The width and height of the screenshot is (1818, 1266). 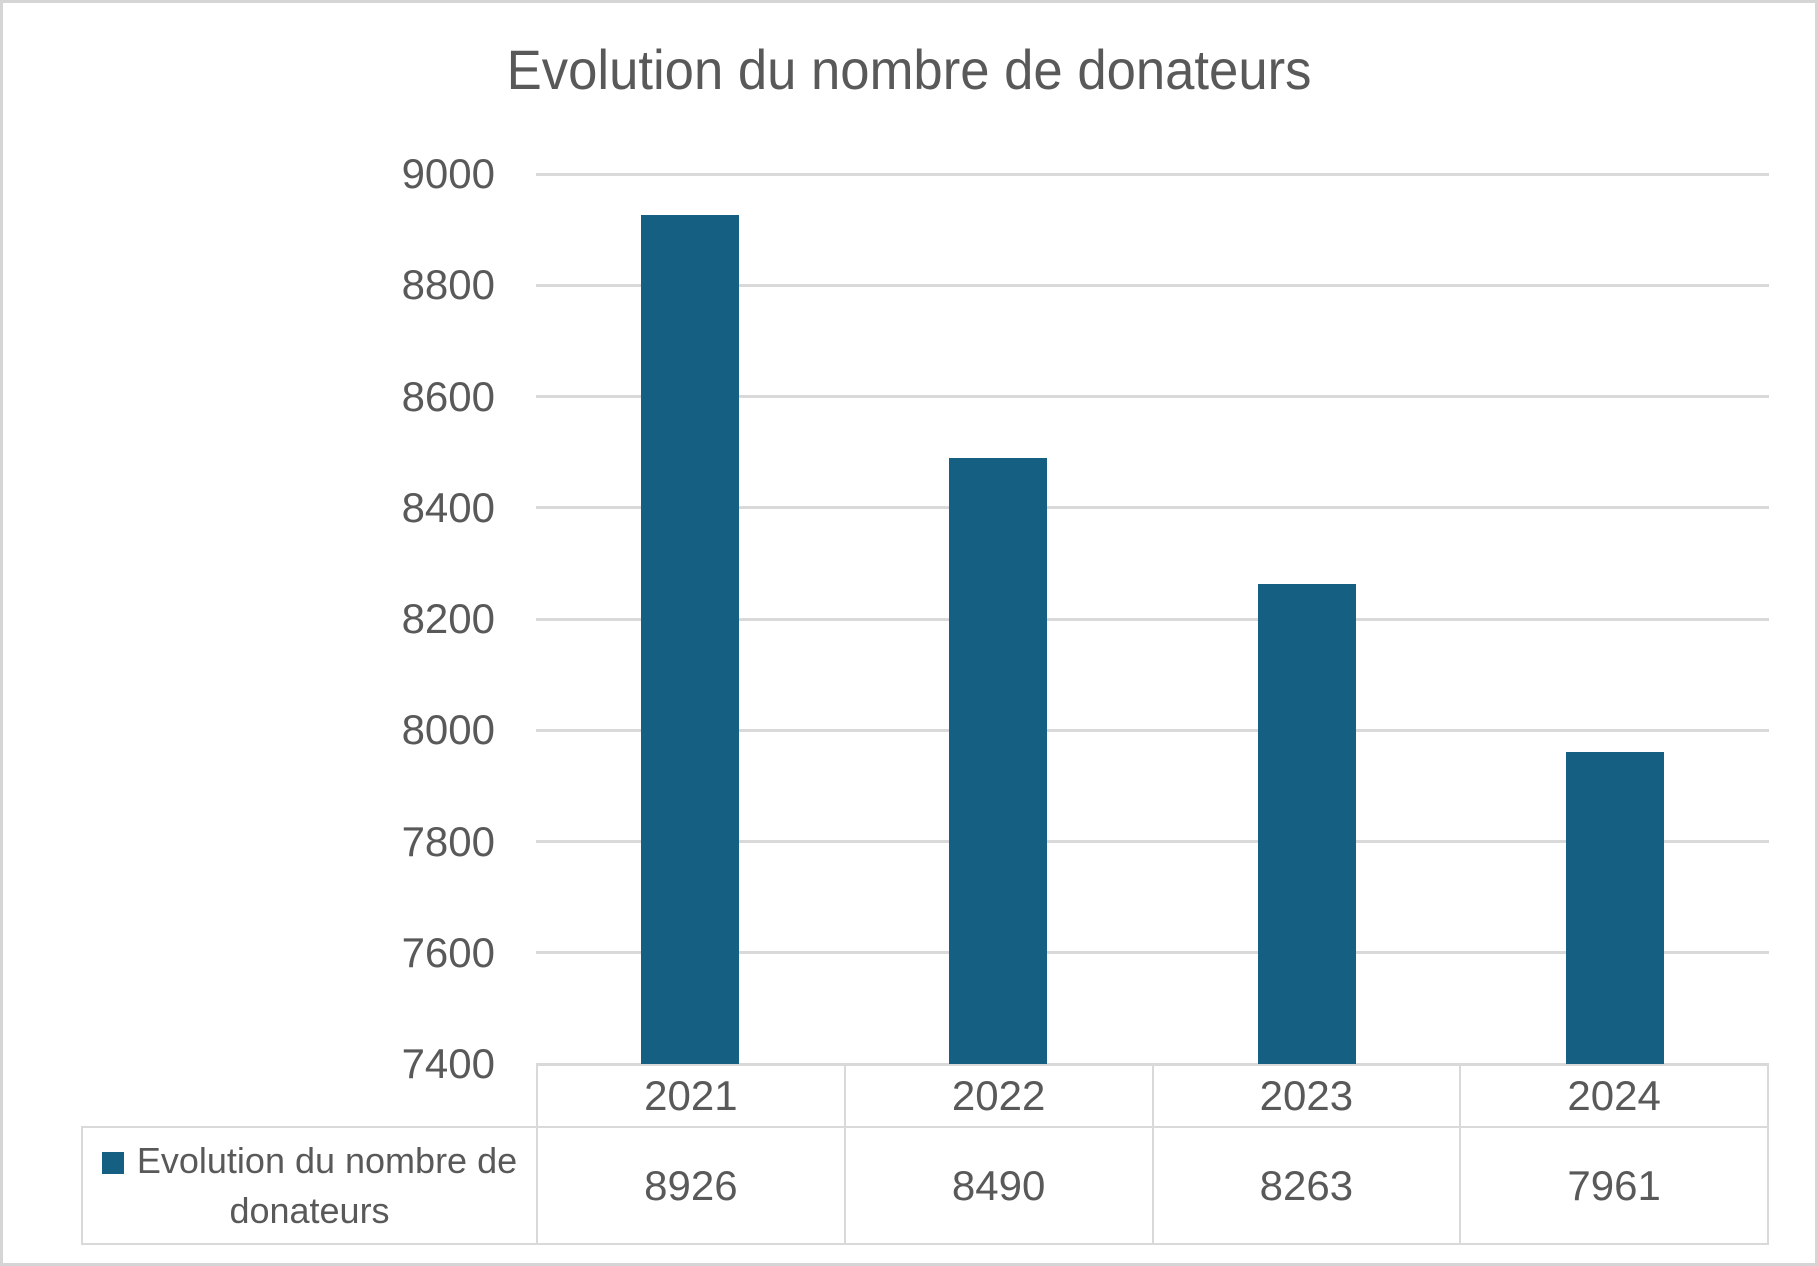 What do you see at coordinates (690, 639) in the screenshot?
I see `bar-2021` at bounding box center [690, 639].